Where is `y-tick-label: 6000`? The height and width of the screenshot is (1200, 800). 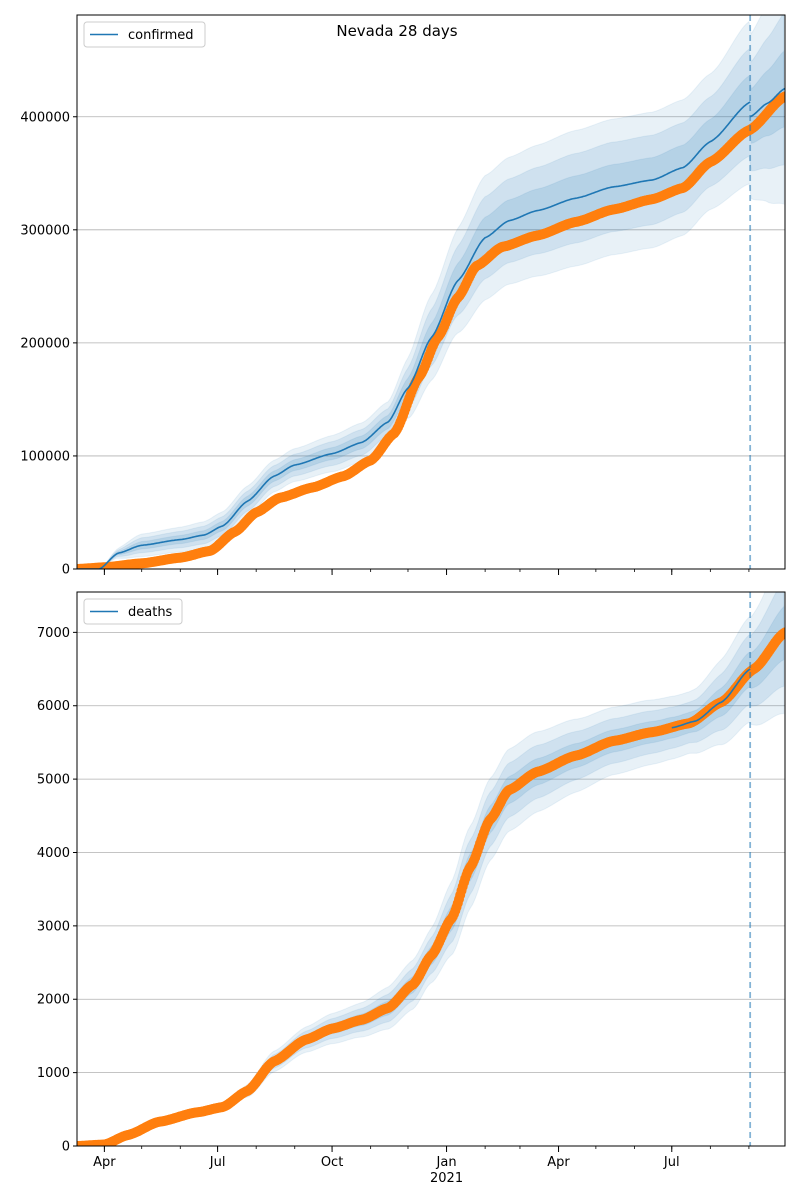 y-tick-label: 6000 is located at coordinates (53, 706).